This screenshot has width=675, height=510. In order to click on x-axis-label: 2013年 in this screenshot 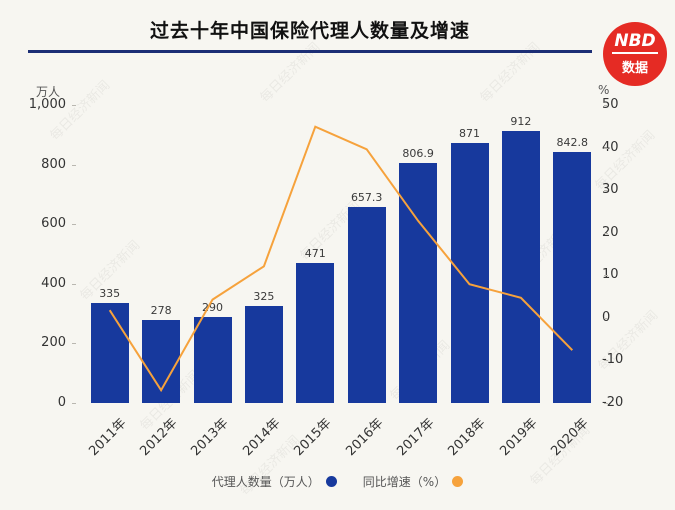, I will do `click(210, 437)`.